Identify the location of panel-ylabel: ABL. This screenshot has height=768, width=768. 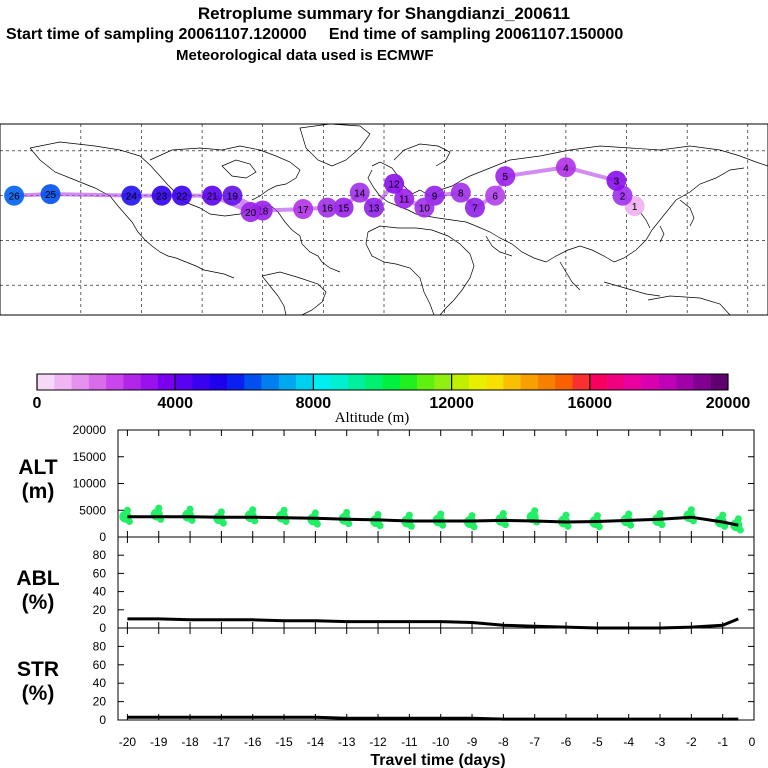
(37, 578).